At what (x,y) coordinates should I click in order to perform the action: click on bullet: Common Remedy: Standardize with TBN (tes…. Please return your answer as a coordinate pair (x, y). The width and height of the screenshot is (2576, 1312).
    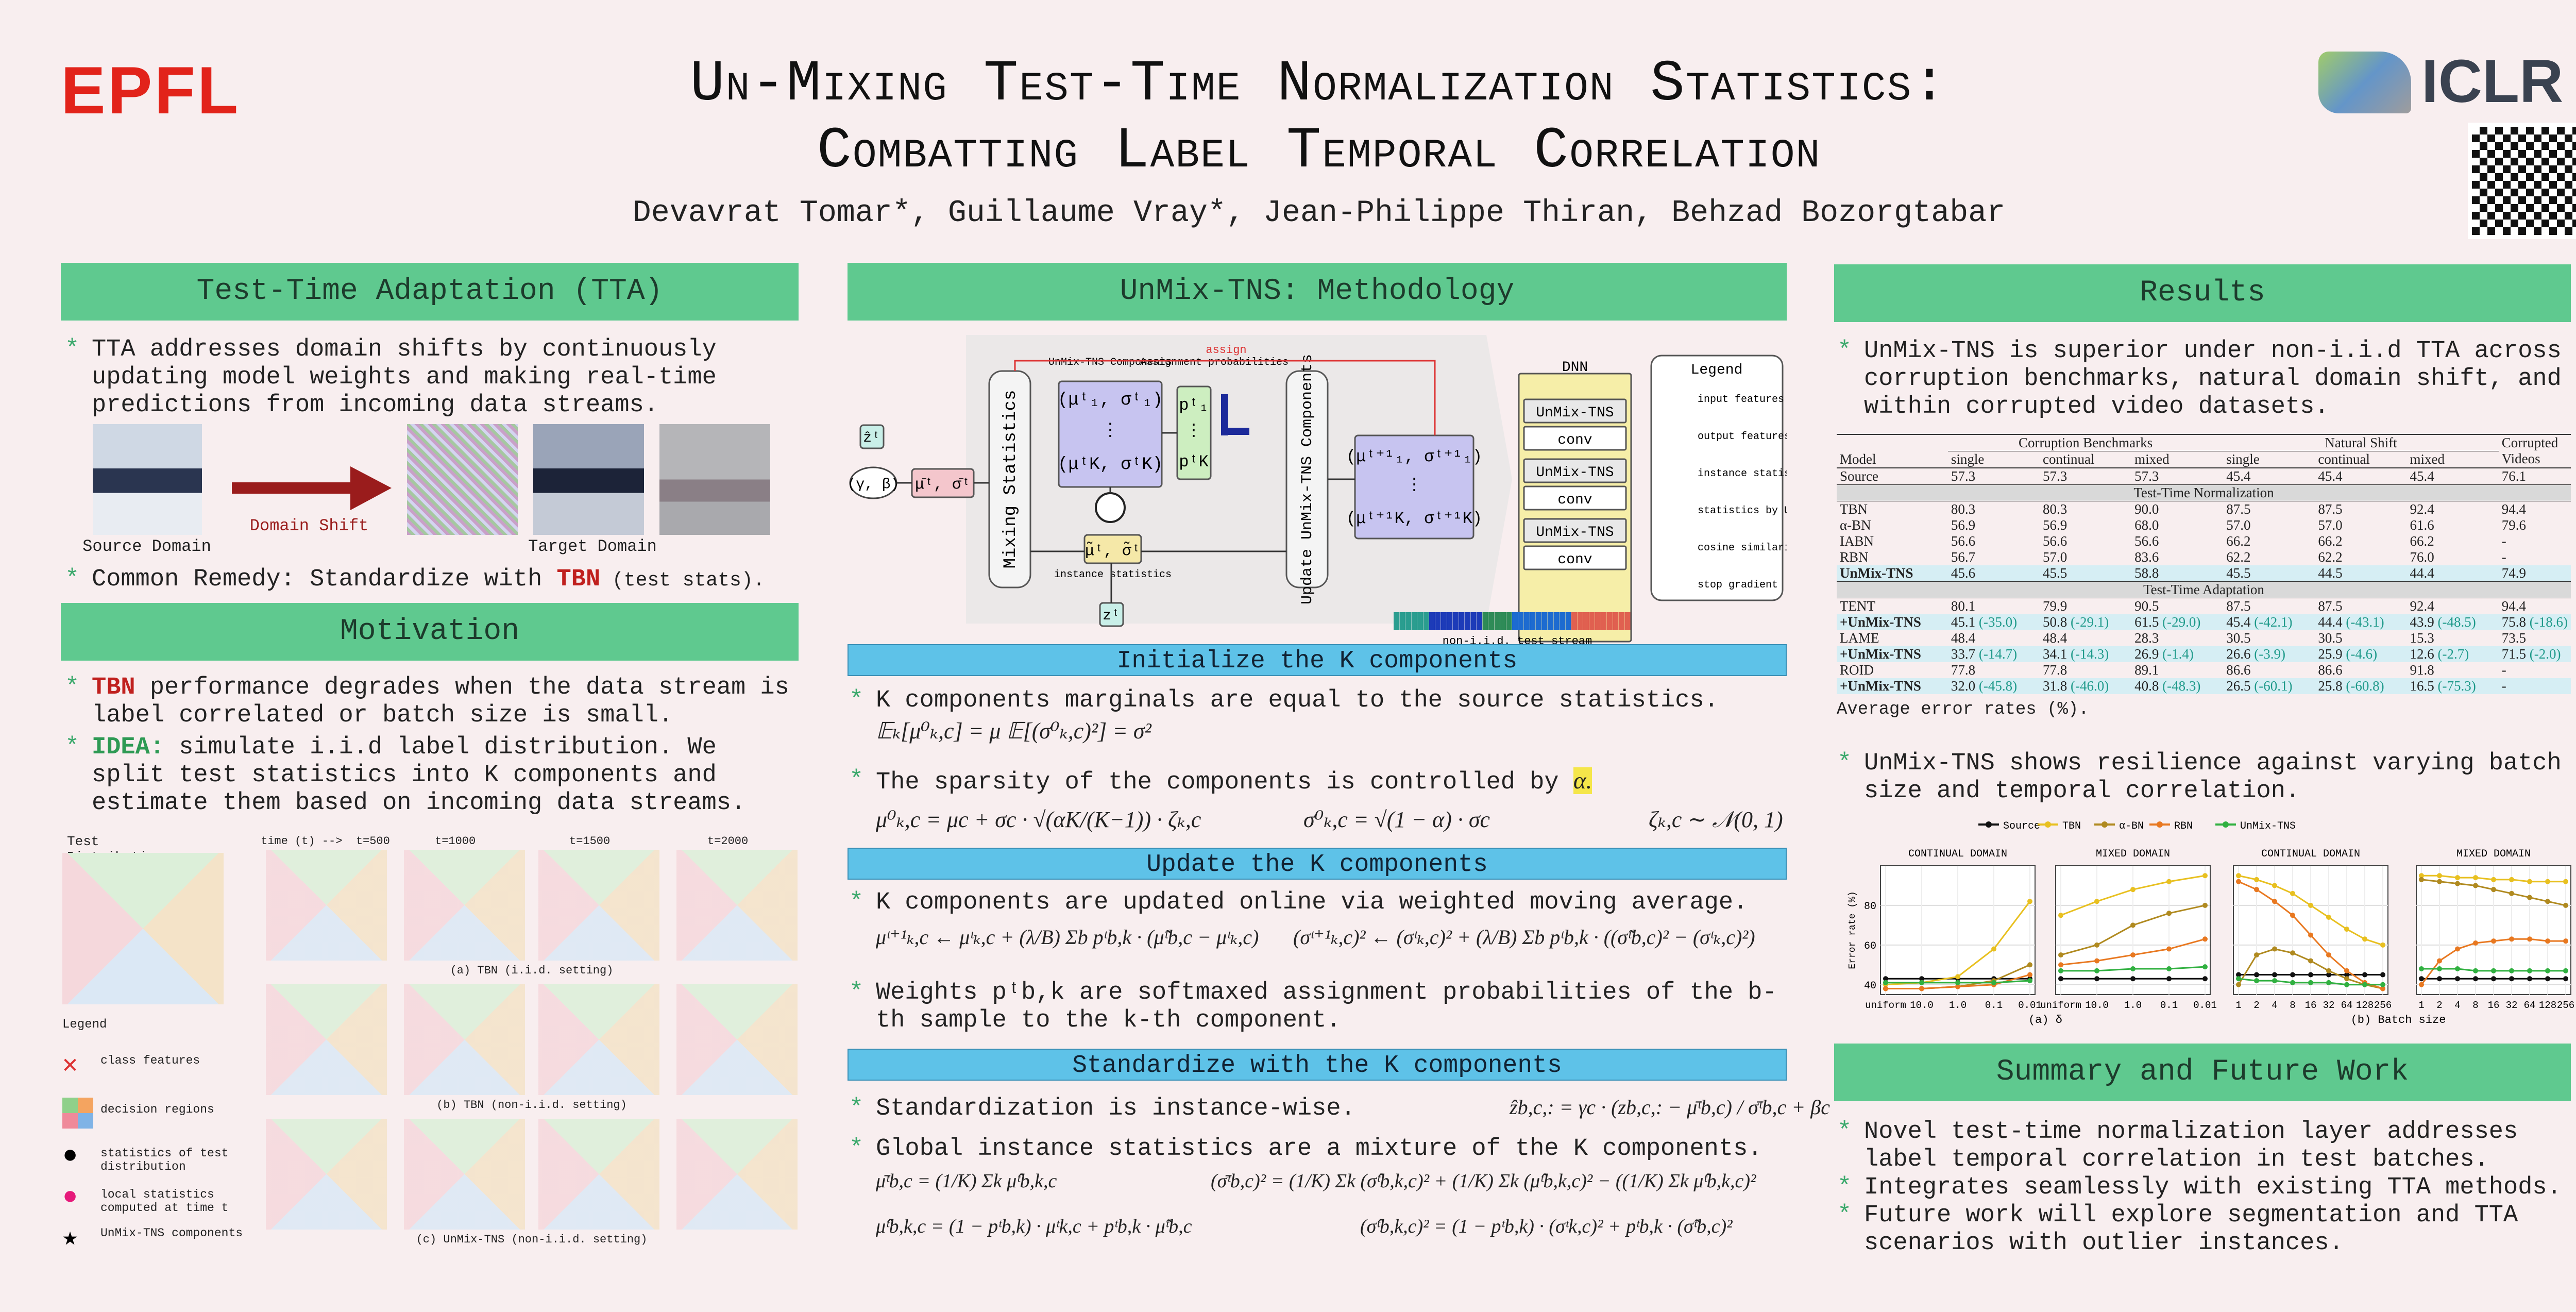
    Looking at the image, I should click on (439, 580).